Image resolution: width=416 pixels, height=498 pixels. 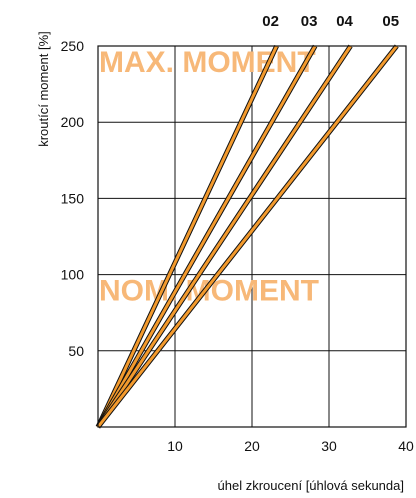 I want to click on series-labels: 02 03 04 05, so click(x=330, y=21).